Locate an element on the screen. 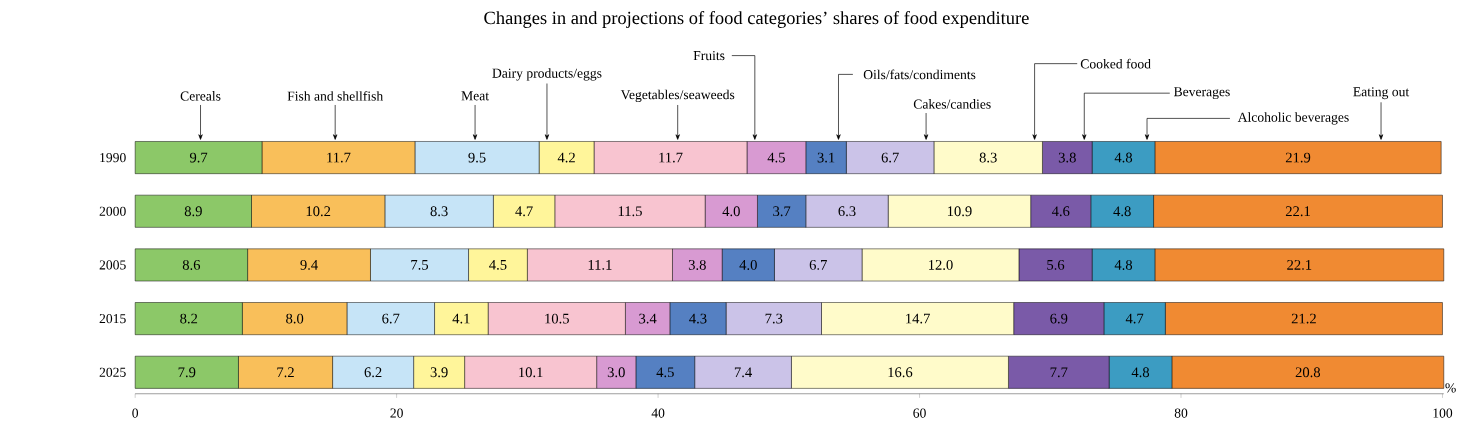 The height and width of the screenshot is (441, 1472). data-label: 4.6 is located at coordinates (1060, 211).